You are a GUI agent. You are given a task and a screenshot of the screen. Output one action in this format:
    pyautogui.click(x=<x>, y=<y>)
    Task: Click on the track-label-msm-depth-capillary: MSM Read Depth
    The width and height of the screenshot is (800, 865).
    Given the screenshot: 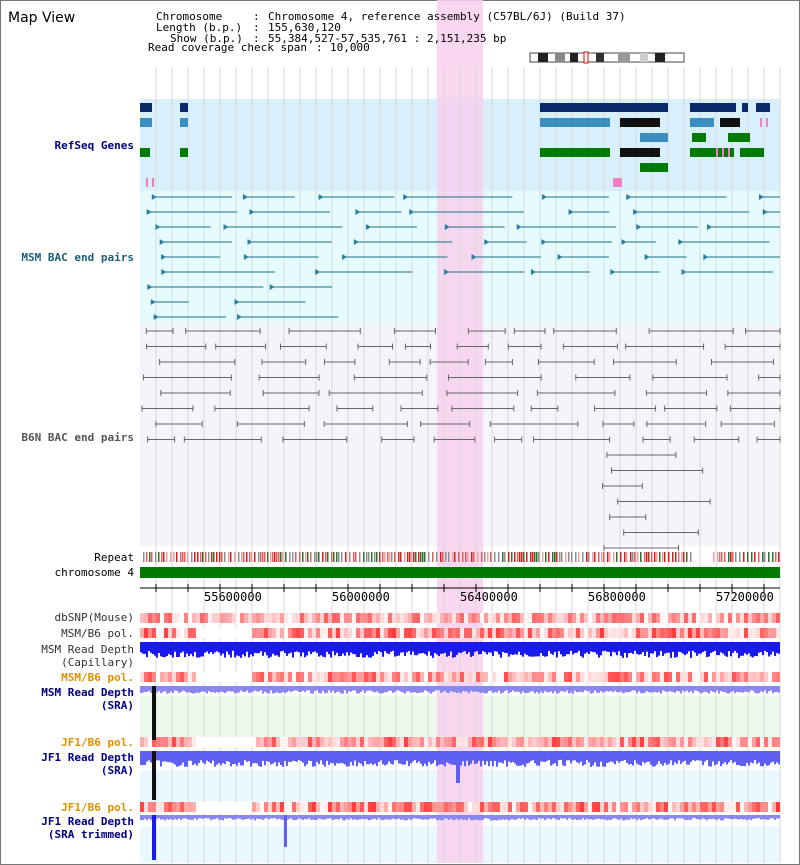 What is the action you would take?
    pyautogui.click(x=87, y=649)
    